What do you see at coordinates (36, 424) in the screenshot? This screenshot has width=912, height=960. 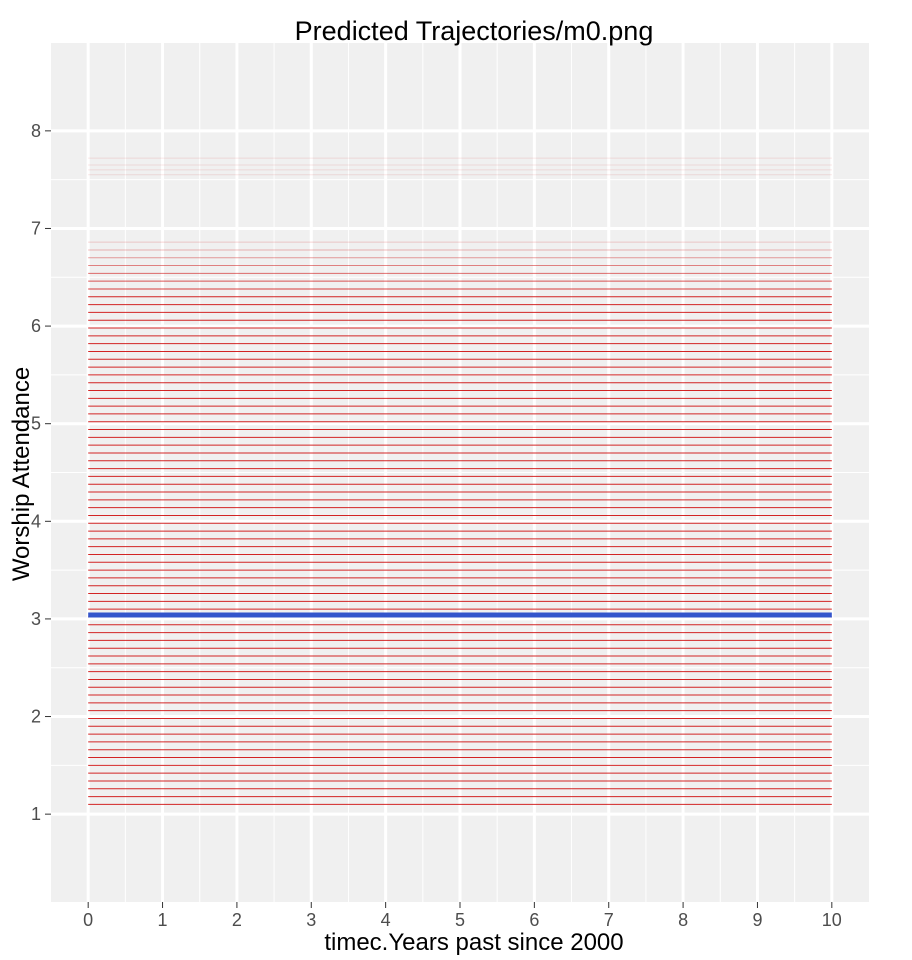 I see `y-tick-label: 5` at bounding box center [36, 424].